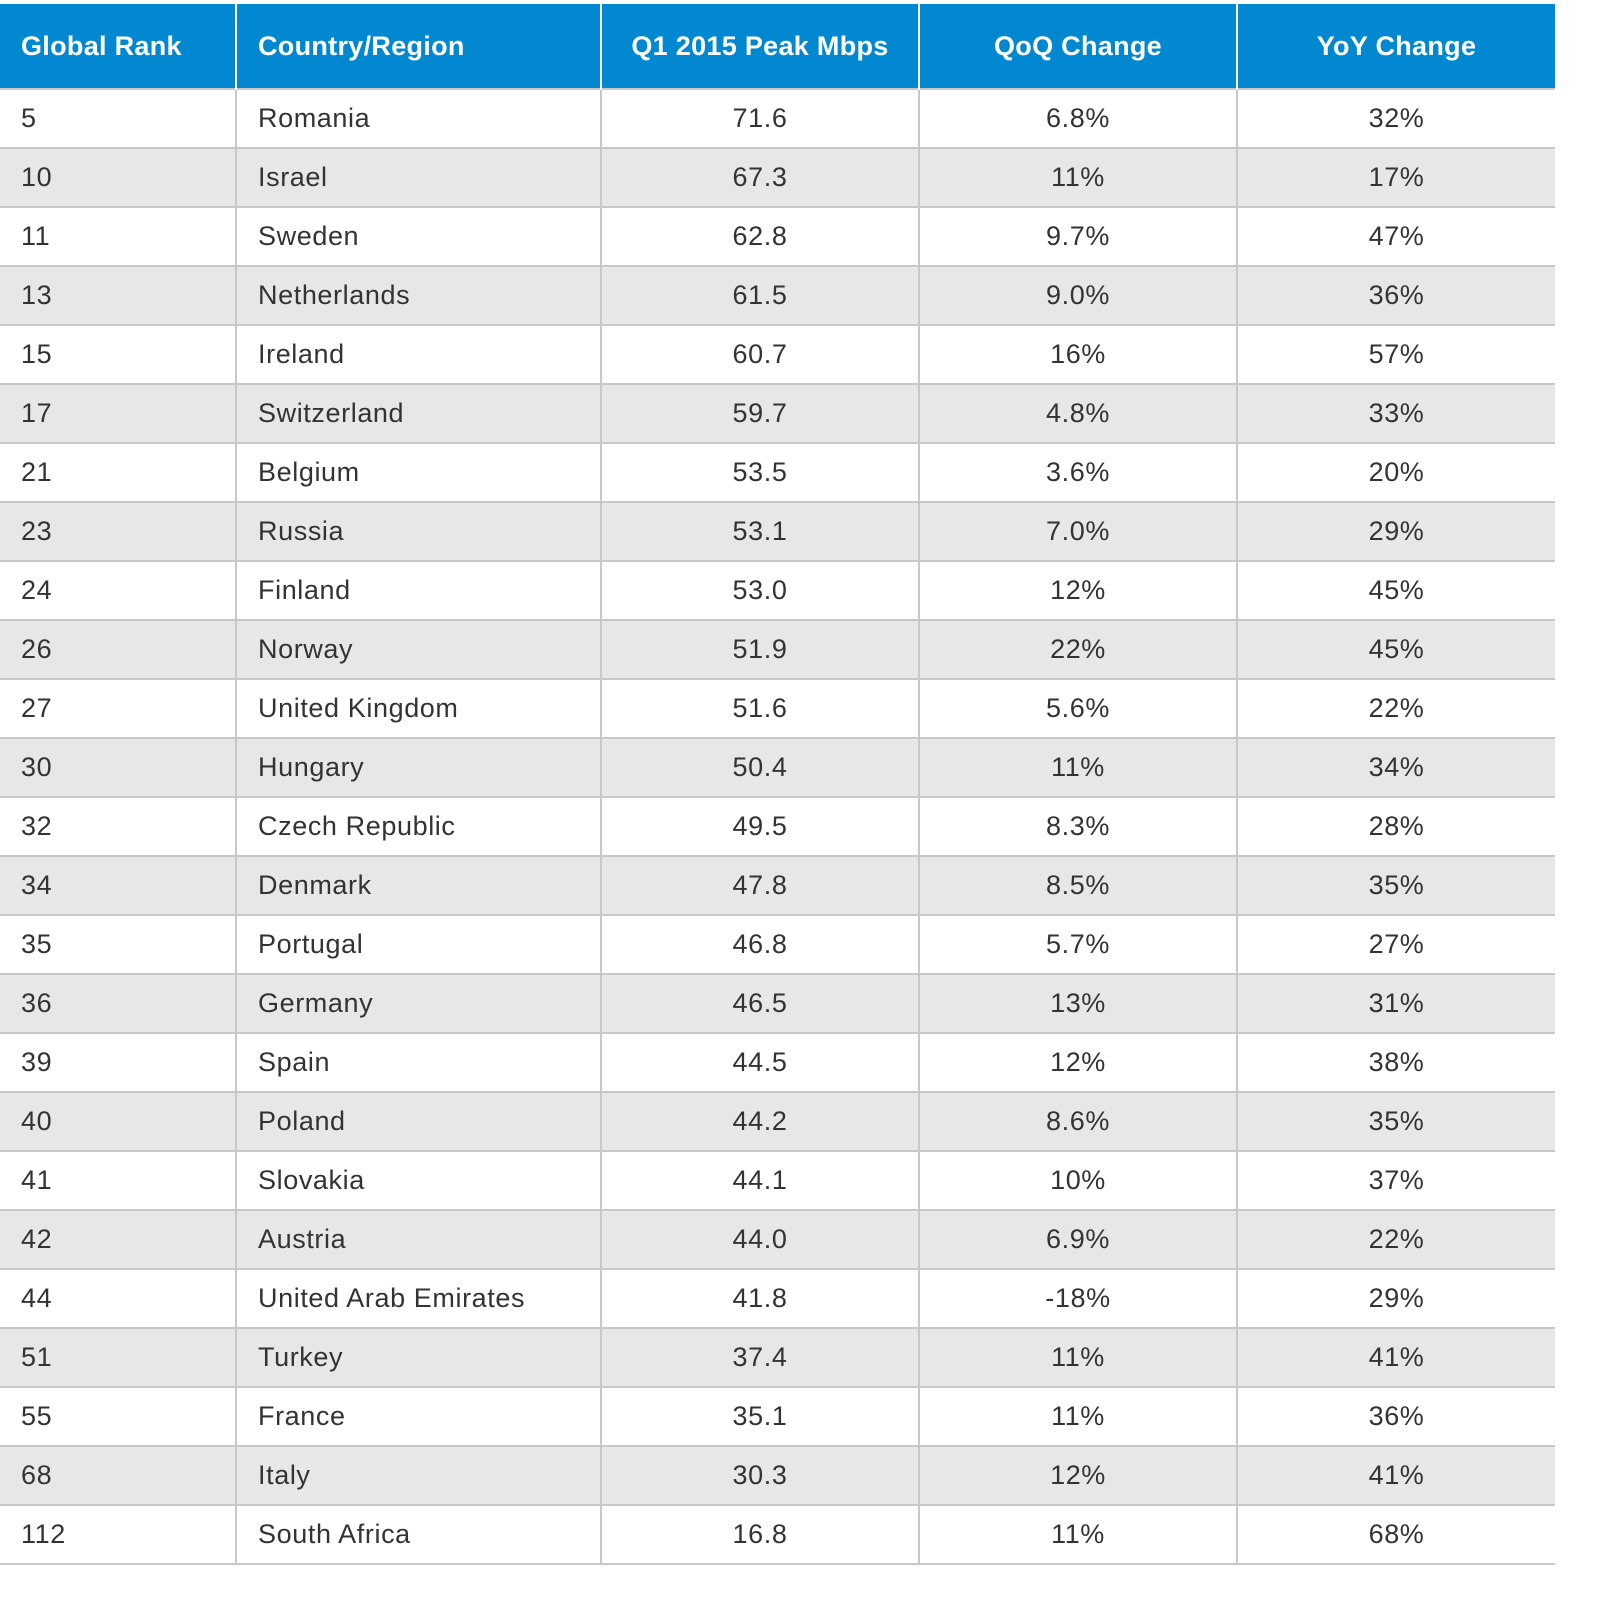 This screenshot has width=1600, height=1612. What do you see at coordinates (118, 414) in the screenshot?
I see `rank-cell: 17` at bounding box center [118, 414].